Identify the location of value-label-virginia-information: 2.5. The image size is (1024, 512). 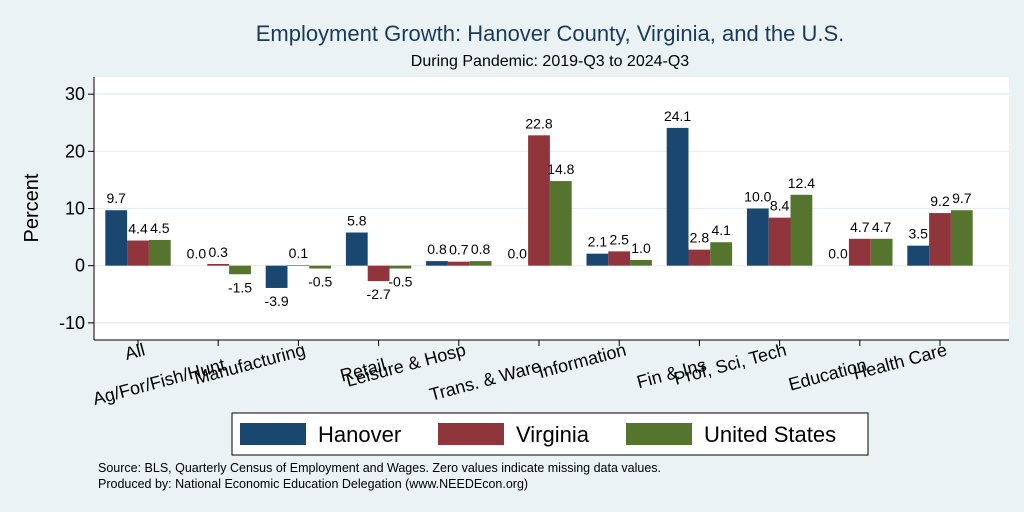
(619, 239).